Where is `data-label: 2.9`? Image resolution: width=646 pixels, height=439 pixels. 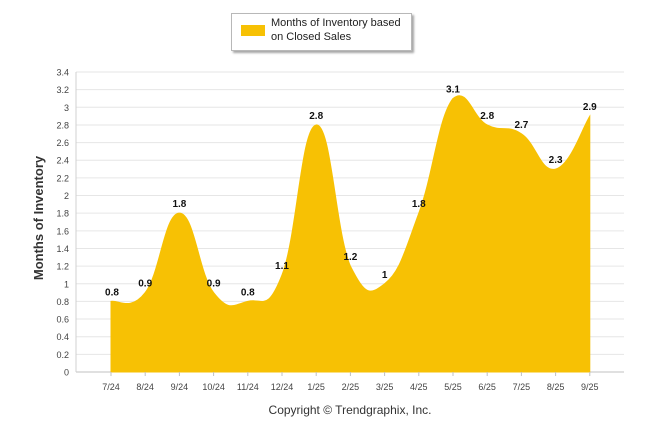 data-label: 2.9 is located at coordinates (590, 107).